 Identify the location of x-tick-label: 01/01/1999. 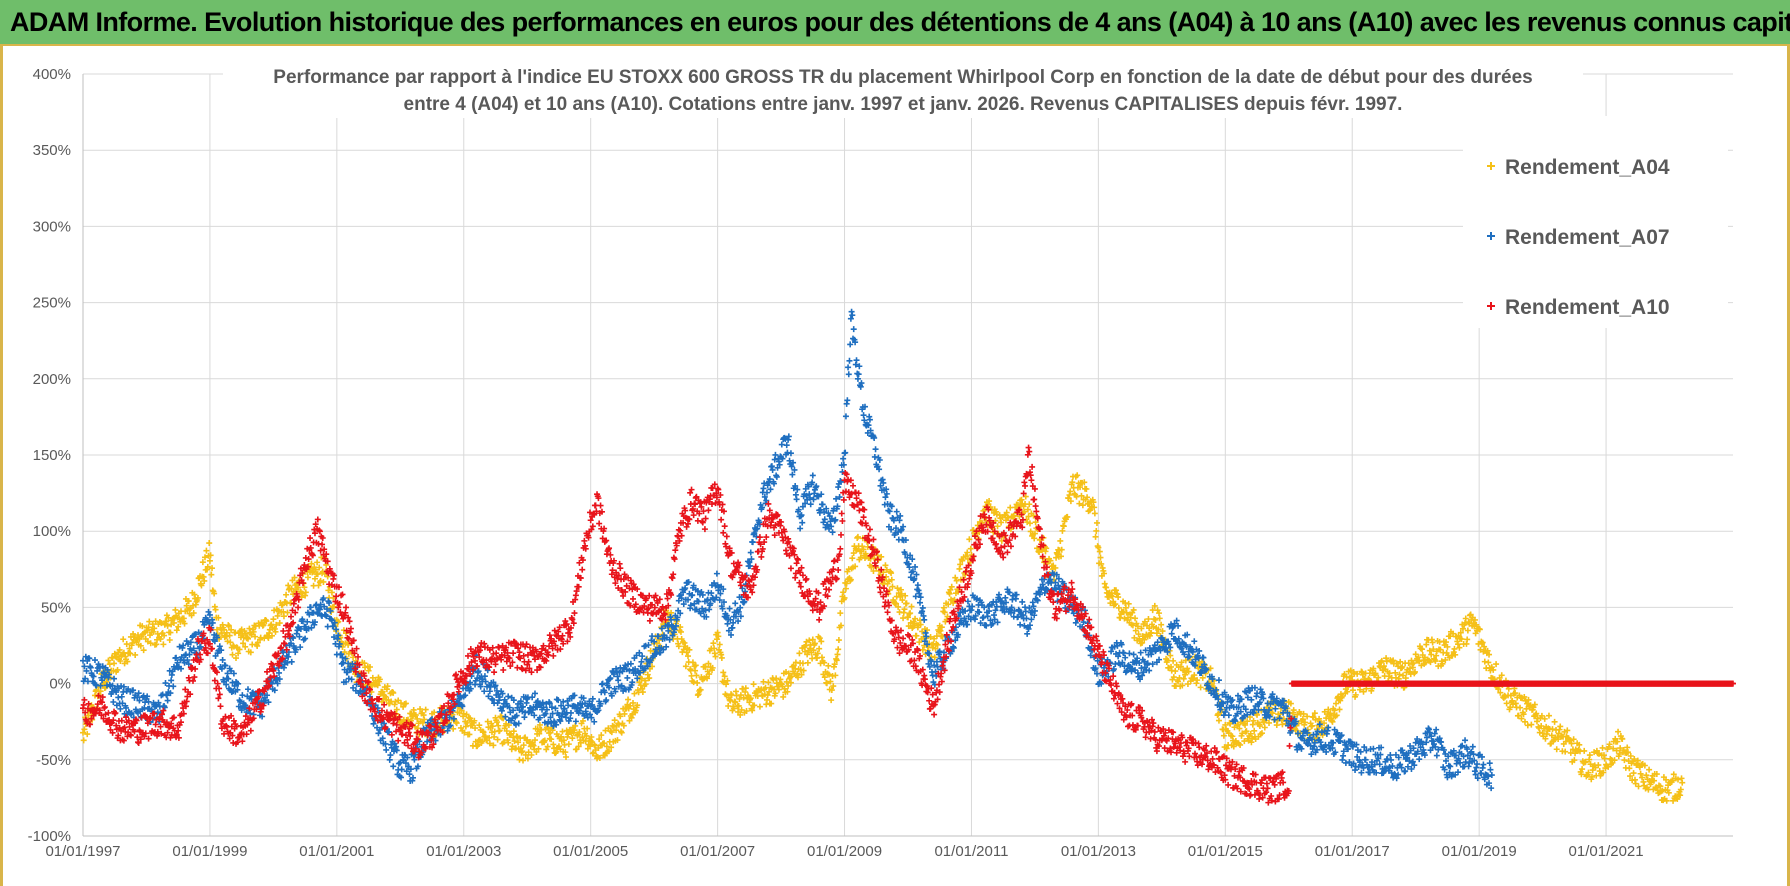
(209, 851).